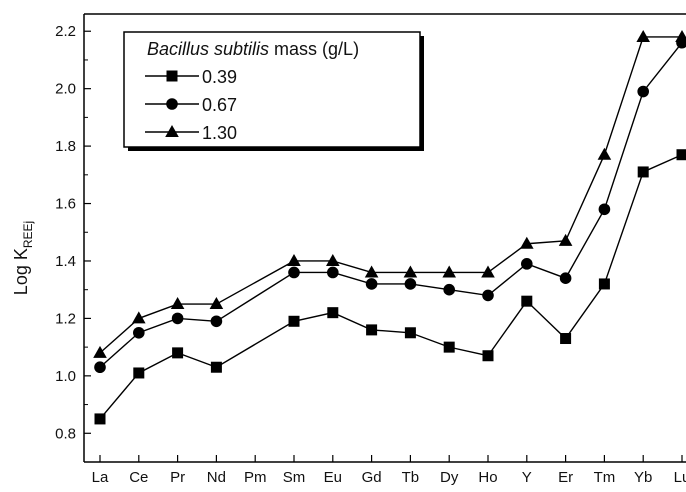 This screenshot has width=686, height=492. What do you see at coordinates (411, 477) in the screenshot?
I see `x-tick-label: Tb` at bounding box center [411, 477].